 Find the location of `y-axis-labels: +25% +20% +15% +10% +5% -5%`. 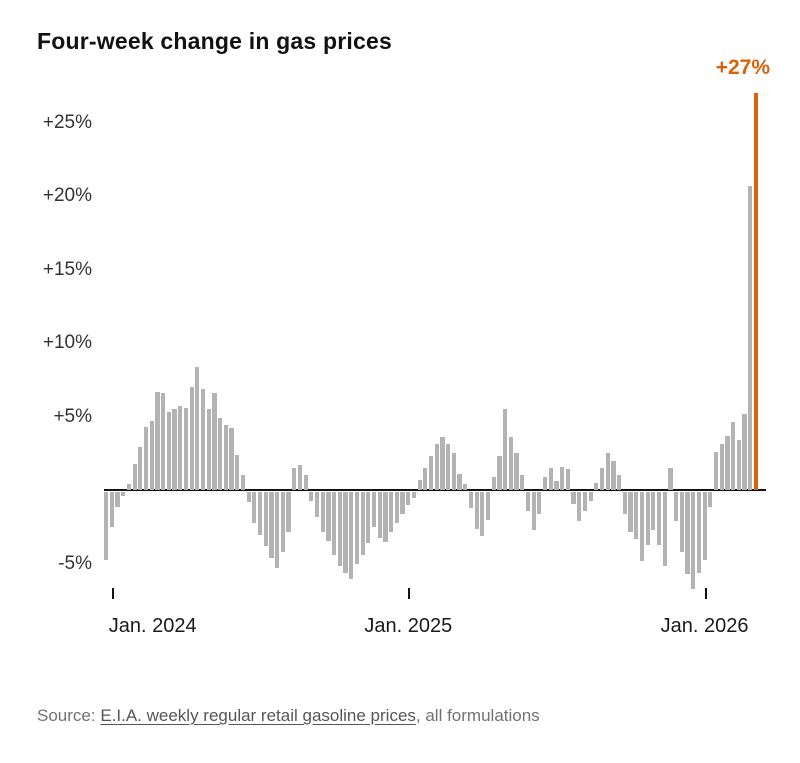

y-axis-labels: +25% +20% +15% +10% +5% -5% is located at coordinates (46, 347).